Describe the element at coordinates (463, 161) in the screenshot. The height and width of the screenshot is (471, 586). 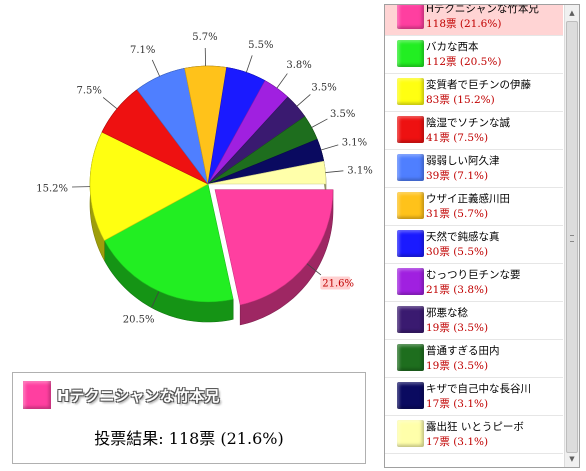
I see `legend-item-name: 弱弱しい阿久津` at that location.